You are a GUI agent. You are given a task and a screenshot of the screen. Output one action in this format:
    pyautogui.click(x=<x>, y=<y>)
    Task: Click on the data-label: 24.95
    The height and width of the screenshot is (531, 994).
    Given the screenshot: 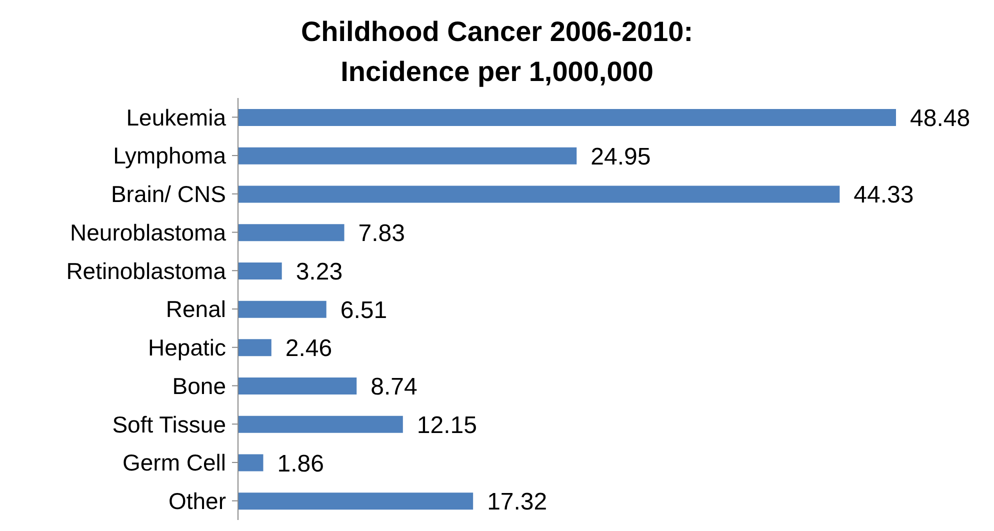 What is the action you would take?
    pyautogui.click(x=620, y=156)
    